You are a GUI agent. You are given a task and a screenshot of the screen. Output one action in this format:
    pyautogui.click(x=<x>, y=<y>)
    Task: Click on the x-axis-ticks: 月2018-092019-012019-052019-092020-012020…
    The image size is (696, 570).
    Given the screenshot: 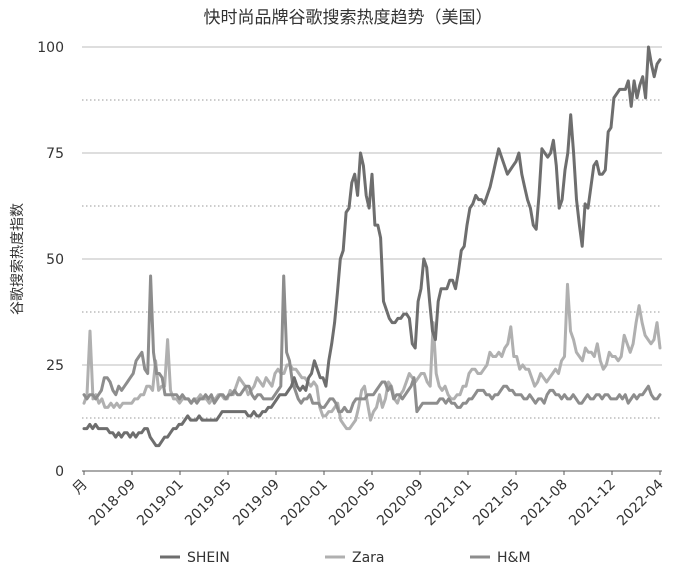 What is the action you would take?
    pyautogui.click(x=368, y=500)
    